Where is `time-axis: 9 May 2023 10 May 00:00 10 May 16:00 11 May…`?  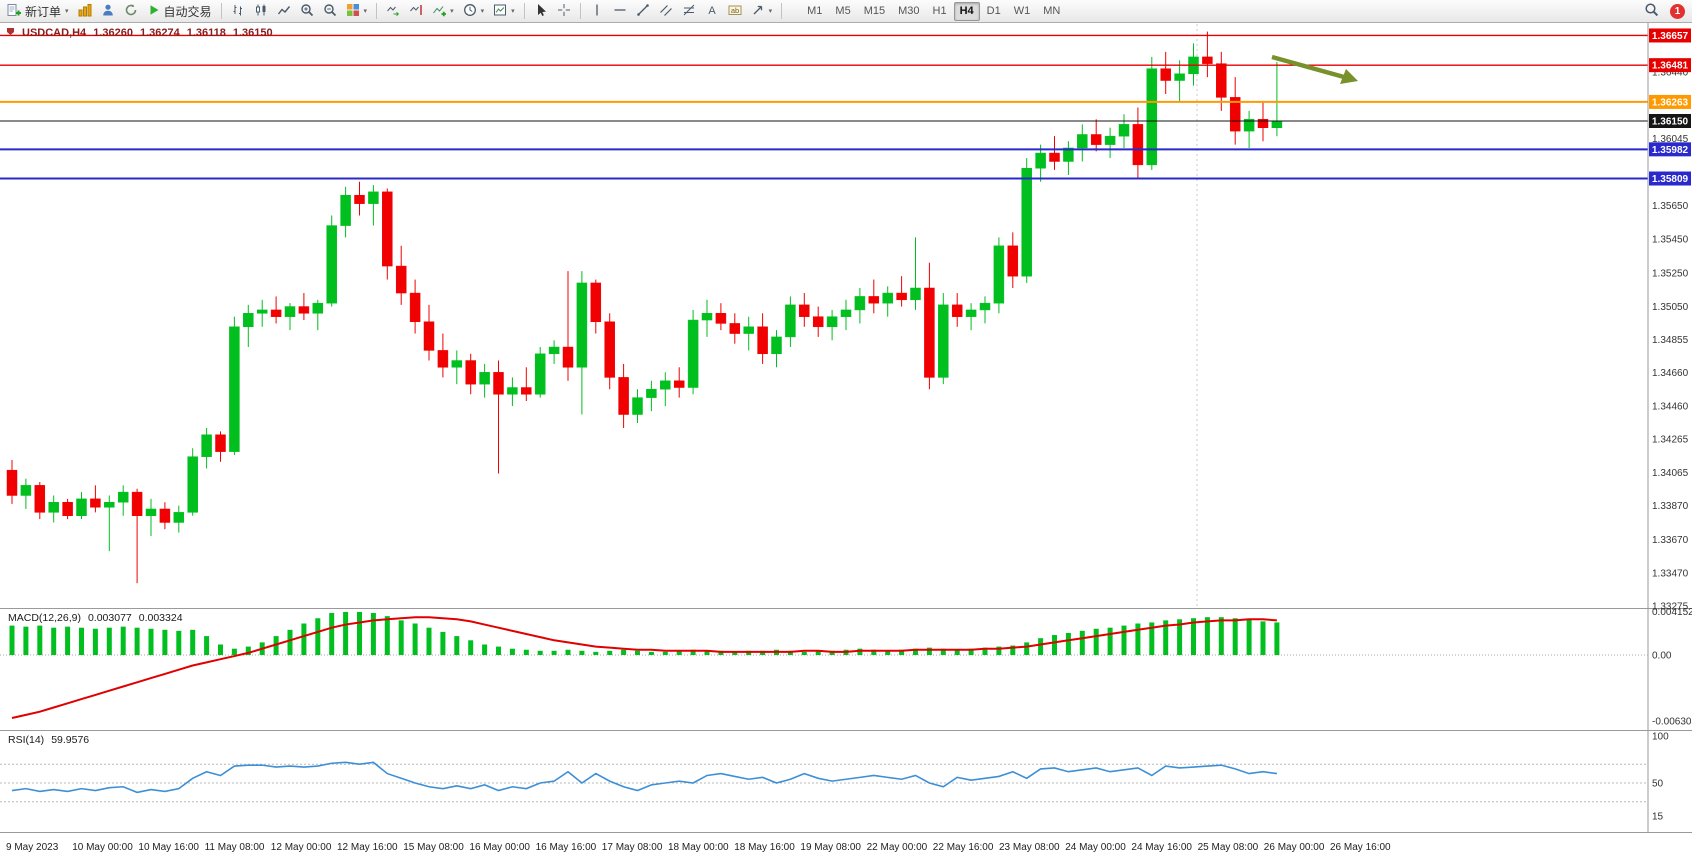
time-axis: 9 May 2023 10 May 00:00 10 May 16:00 11 May… is located at coordinates (698, 847).